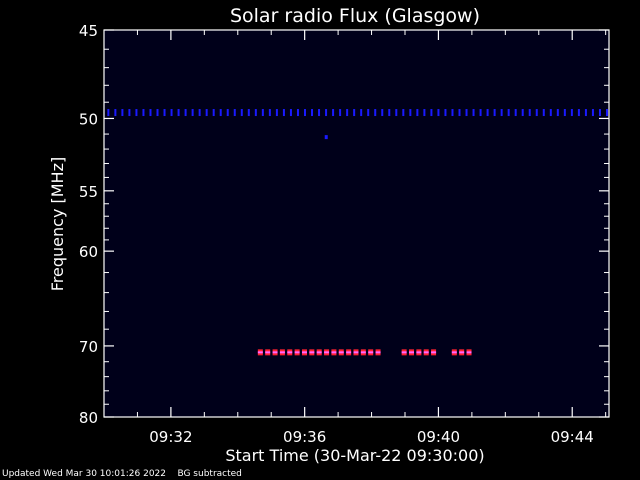  Describe the element at coordinates (88, 418) in the screenshot. I see `y-tick-label: 80` at that location.